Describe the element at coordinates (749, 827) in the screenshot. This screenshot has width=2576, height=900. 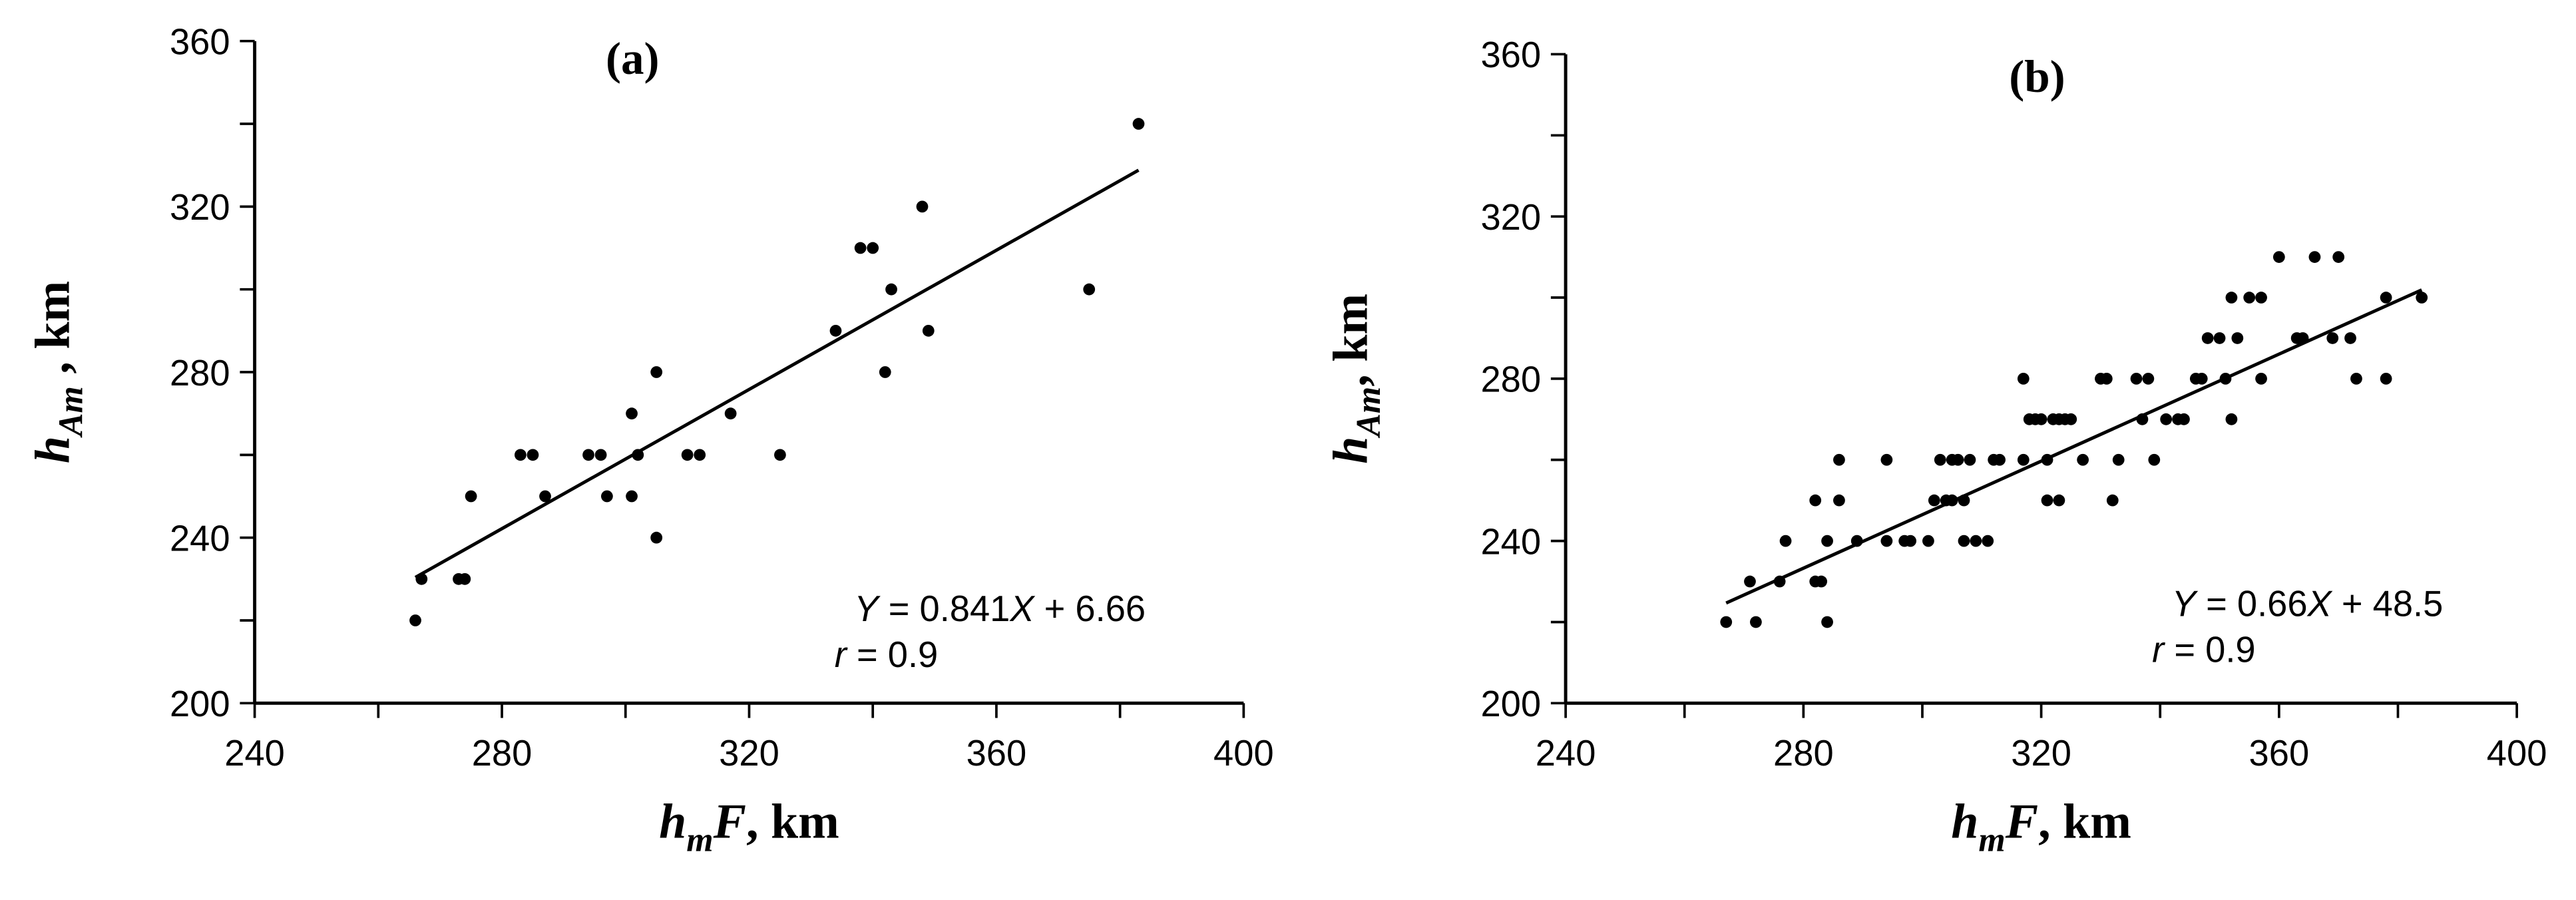
I see `x-axis-label: hmF, km` at that location.